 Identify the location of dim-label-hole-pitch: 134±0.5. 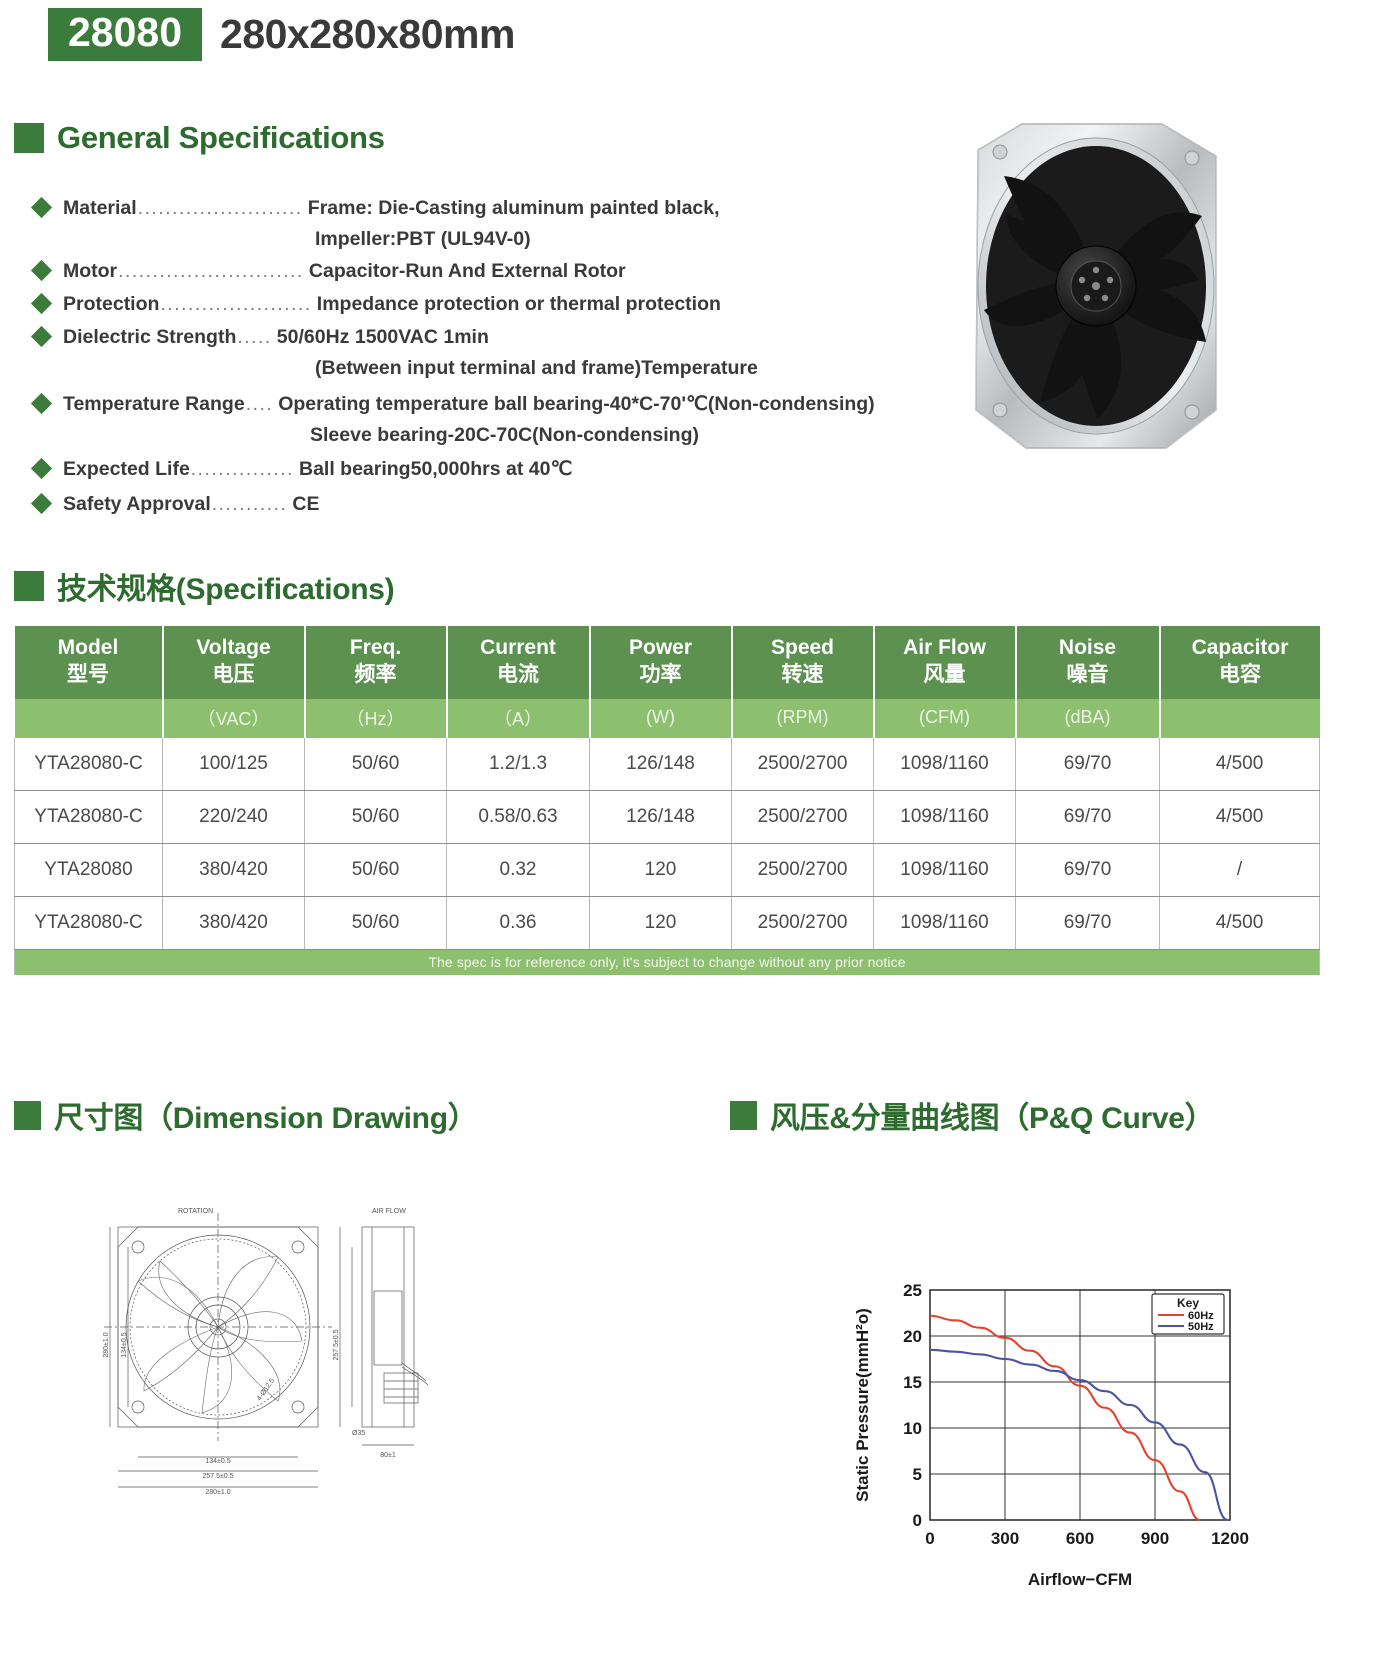
(217, 1461).